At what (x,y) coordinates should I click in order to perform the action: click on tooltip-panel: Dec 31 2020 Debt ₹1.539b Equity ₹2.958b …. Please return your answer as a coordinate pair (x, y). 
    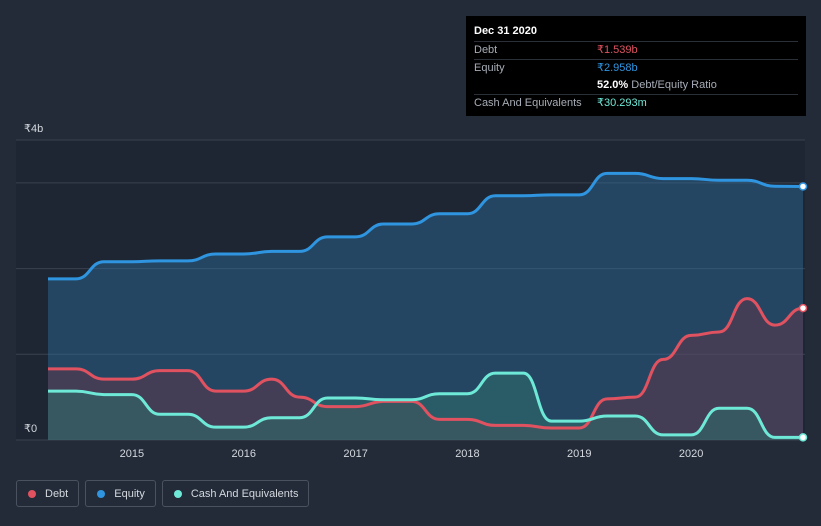
    Looking at the image, I should click on (636, 66).